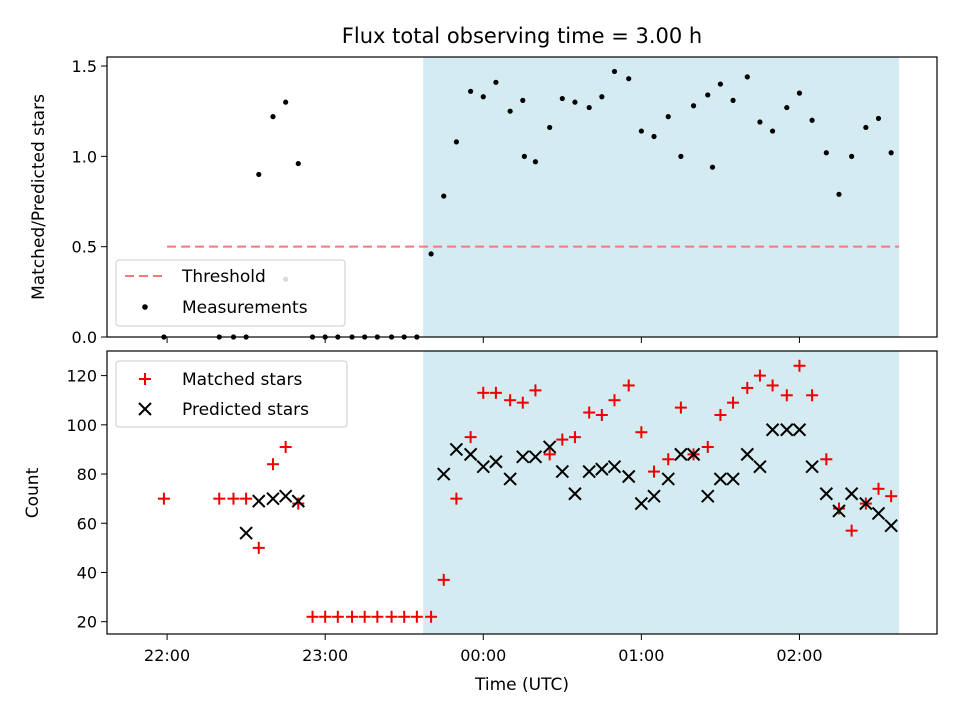 The width and height of the screenshot is (960, 724). I want to click on ratio-y-axis-label: Matched/Predicted stars, so click(39, 197).